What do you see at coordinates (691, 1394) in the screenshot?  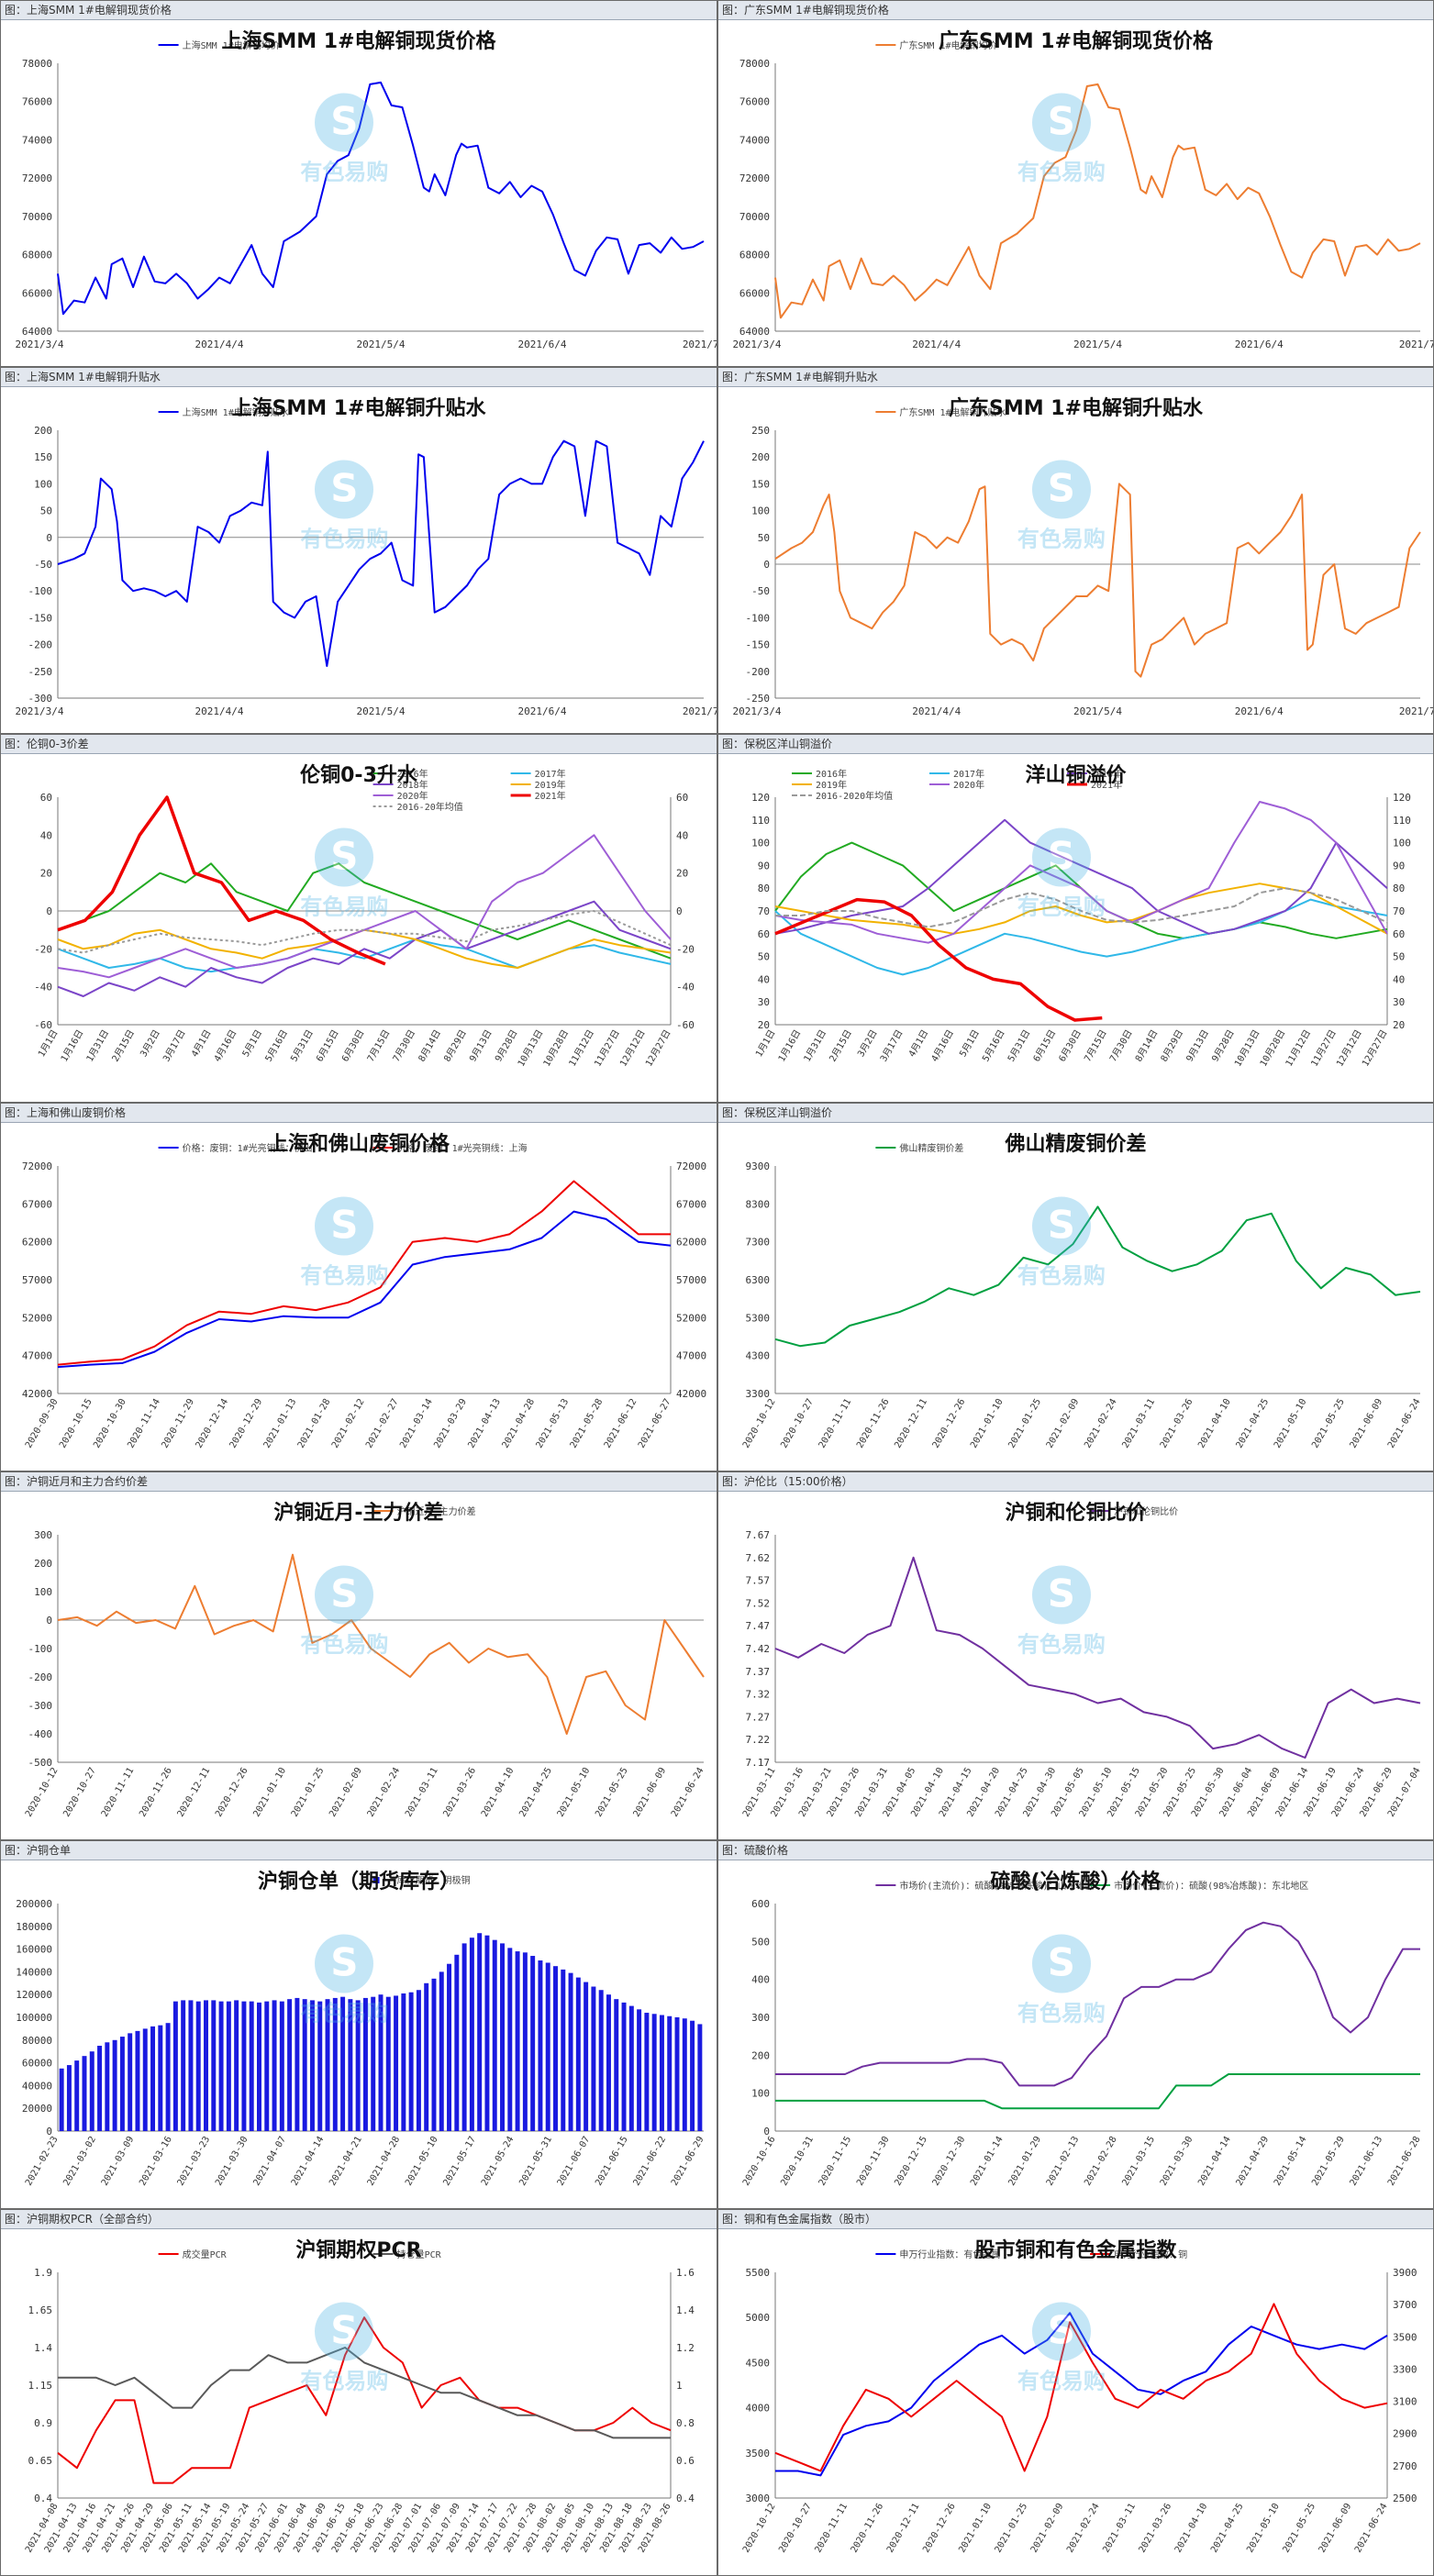 I see `y2-tick-label: 42000` at bounding box center [691, 1394].